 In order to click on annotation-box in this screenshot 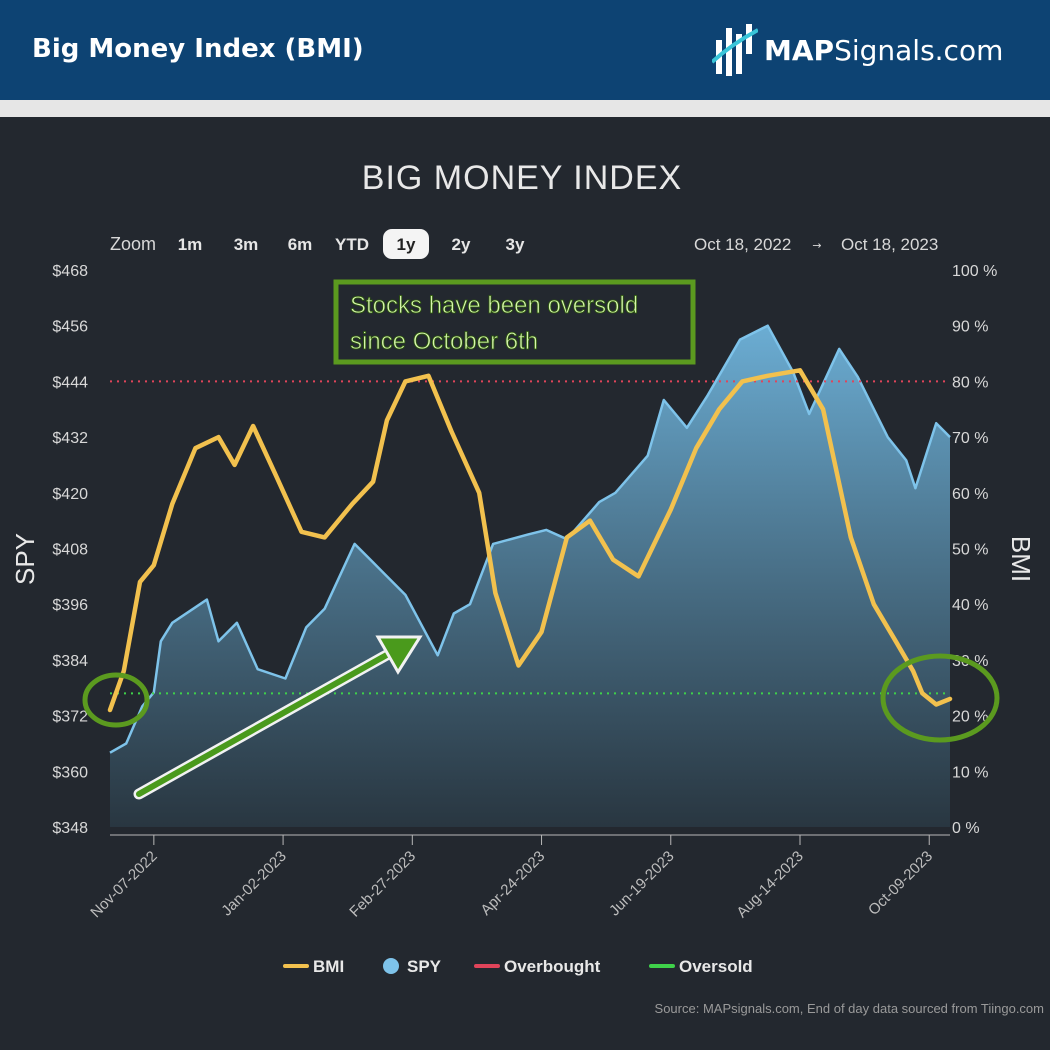, I will do `click(514, 322)`.